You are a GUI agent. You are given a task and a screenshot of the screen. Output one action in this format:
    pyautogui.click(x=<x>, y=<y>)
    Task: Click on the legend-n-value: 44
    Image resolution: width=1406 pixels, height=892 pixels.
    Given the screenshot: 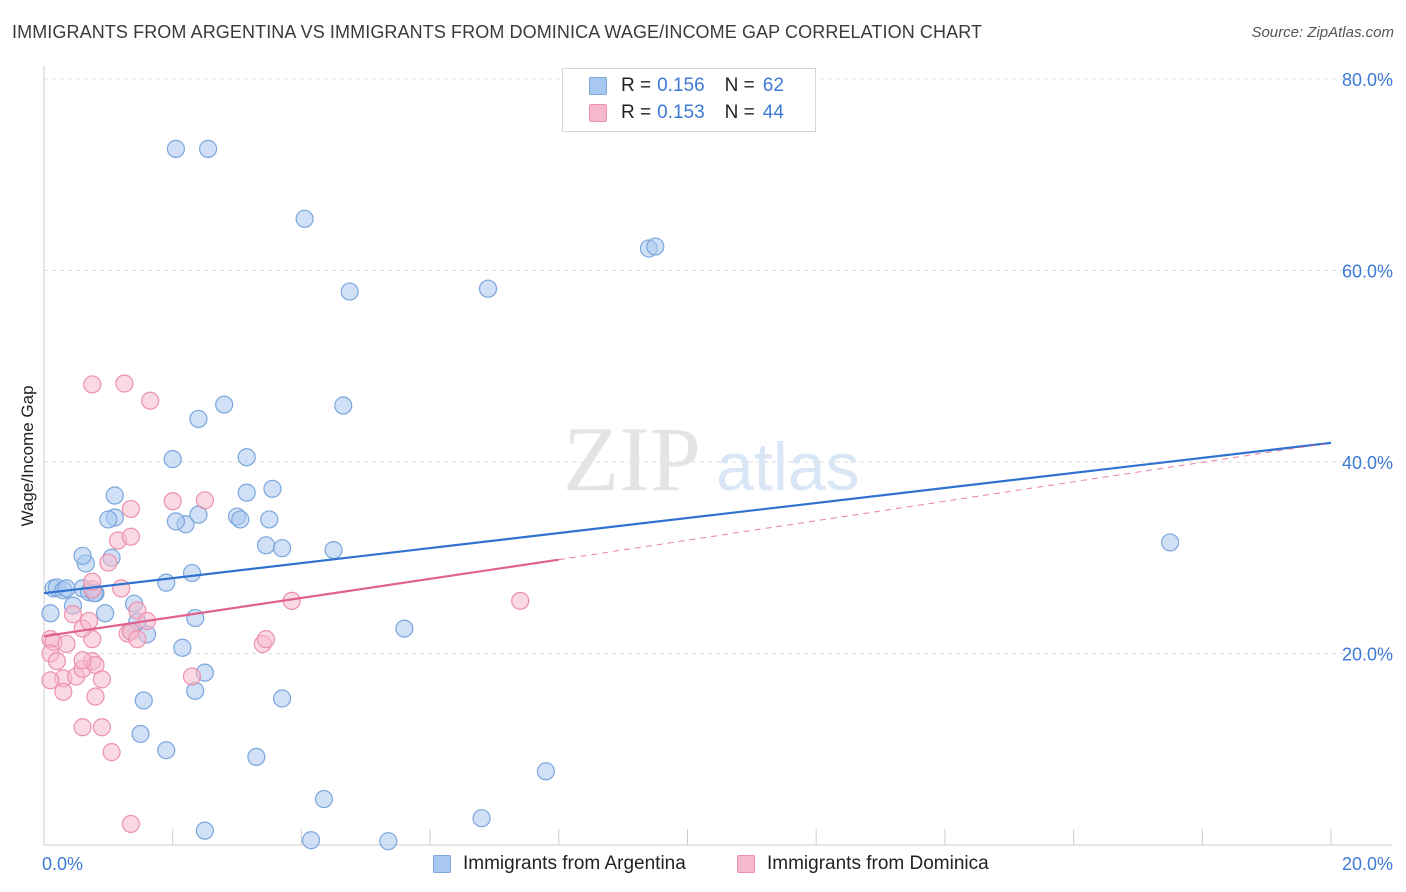 What is the action you would take?
    pyautogui.click(x=773, y=112)
    